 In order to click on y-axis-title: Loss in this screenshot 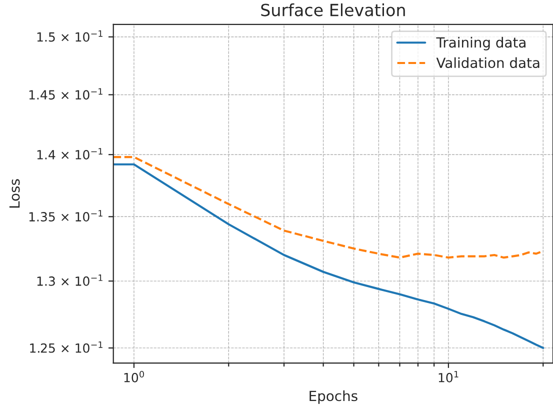, I will do `click(14, 193)`.